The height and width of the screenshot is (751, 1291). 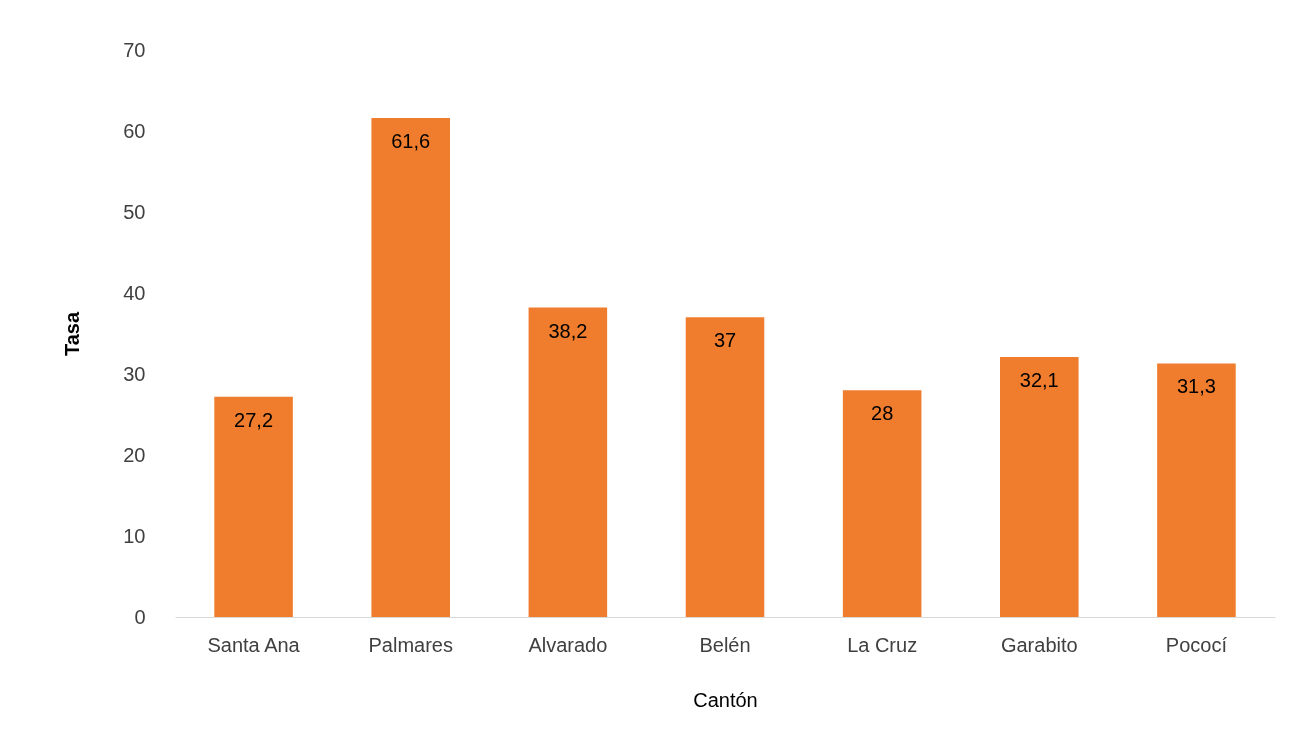 I want to click on x-tick-label: Pococí, so click(x=1196, y=644).